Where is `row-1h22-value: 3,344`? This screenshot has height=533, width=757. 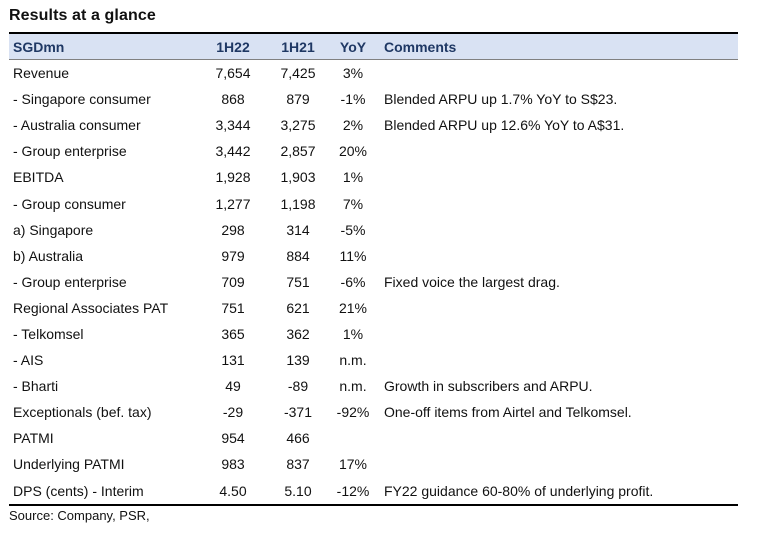 row-1h22-value: 3,344 is located at coordinates (233, 125).